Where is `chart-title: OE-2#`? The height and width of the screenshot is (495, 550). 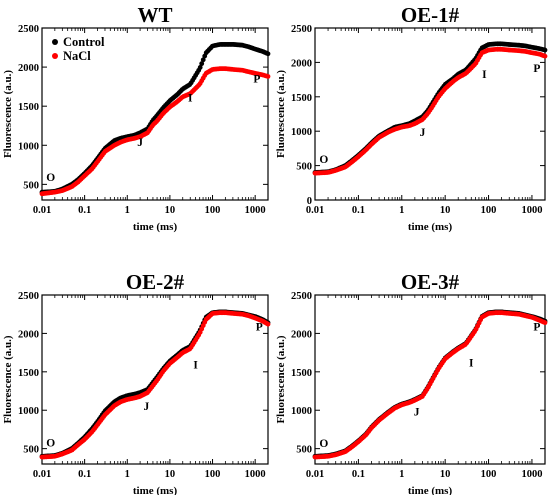
chart-title: OE-2# is located at coordinates (155, 282).